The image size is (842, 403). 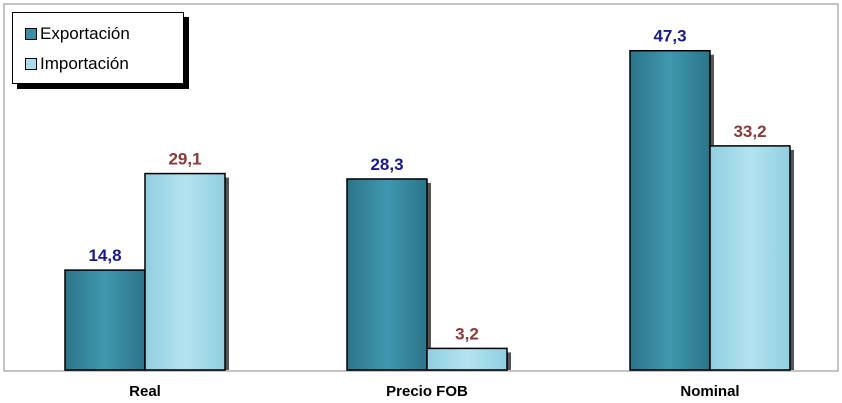 What do you see at coordinates (670, 210) in the screenshot?
I see `bar-exportacion-nominal` at bounding box center [670, 210].